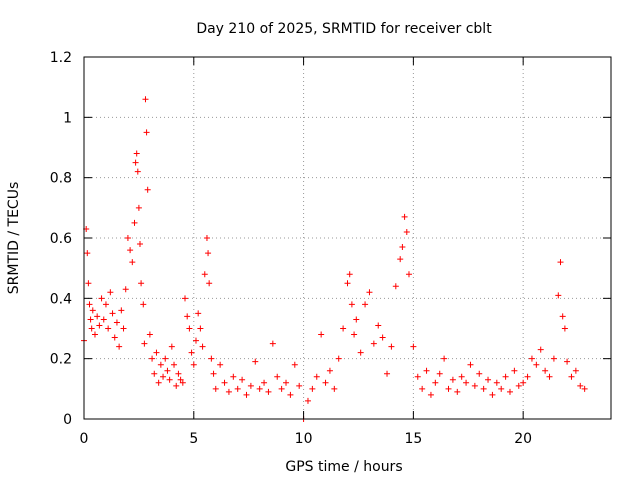 This screenshot has width=640, height=480. What do you see at coordinates (343, 467) in the screenshot?
I see `x-axis-label: GPS time / hours` at bounding box center [343, 467].